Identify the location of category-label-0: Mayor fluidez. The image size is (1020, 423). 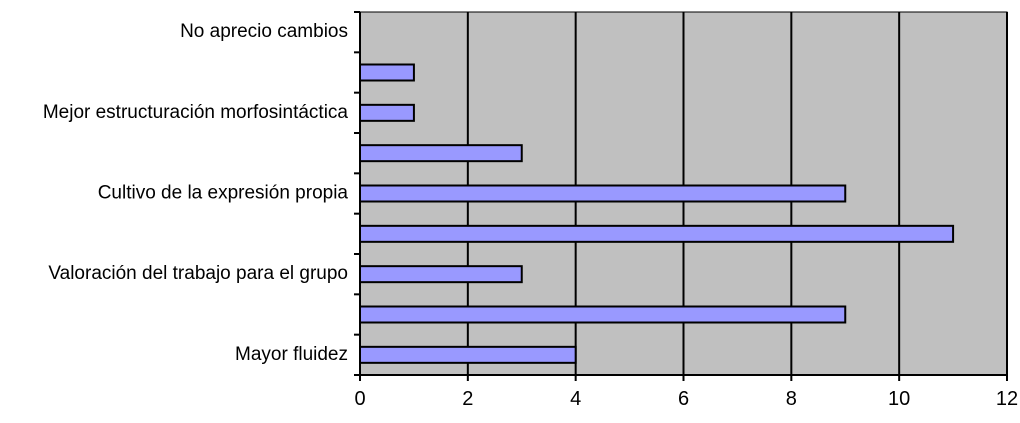
(291, 354).